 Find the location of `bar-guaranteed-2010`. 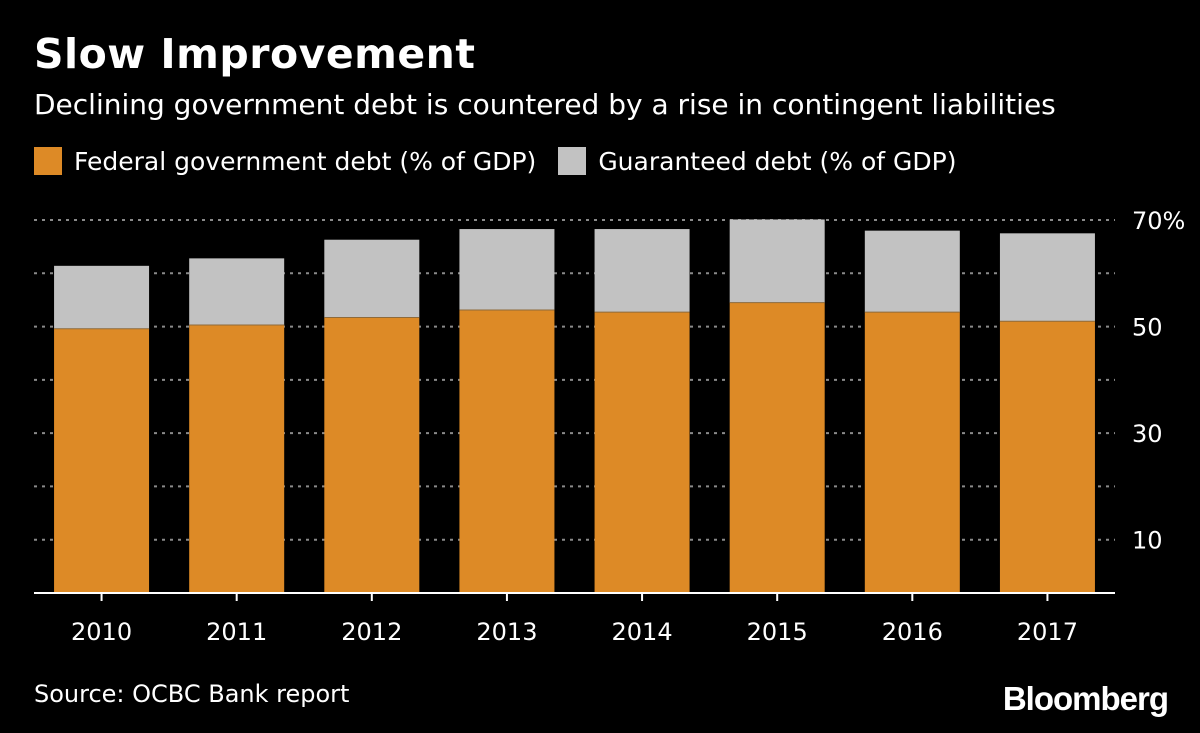

bar-guaranteed-2010 is located at coordinates (102, 297).